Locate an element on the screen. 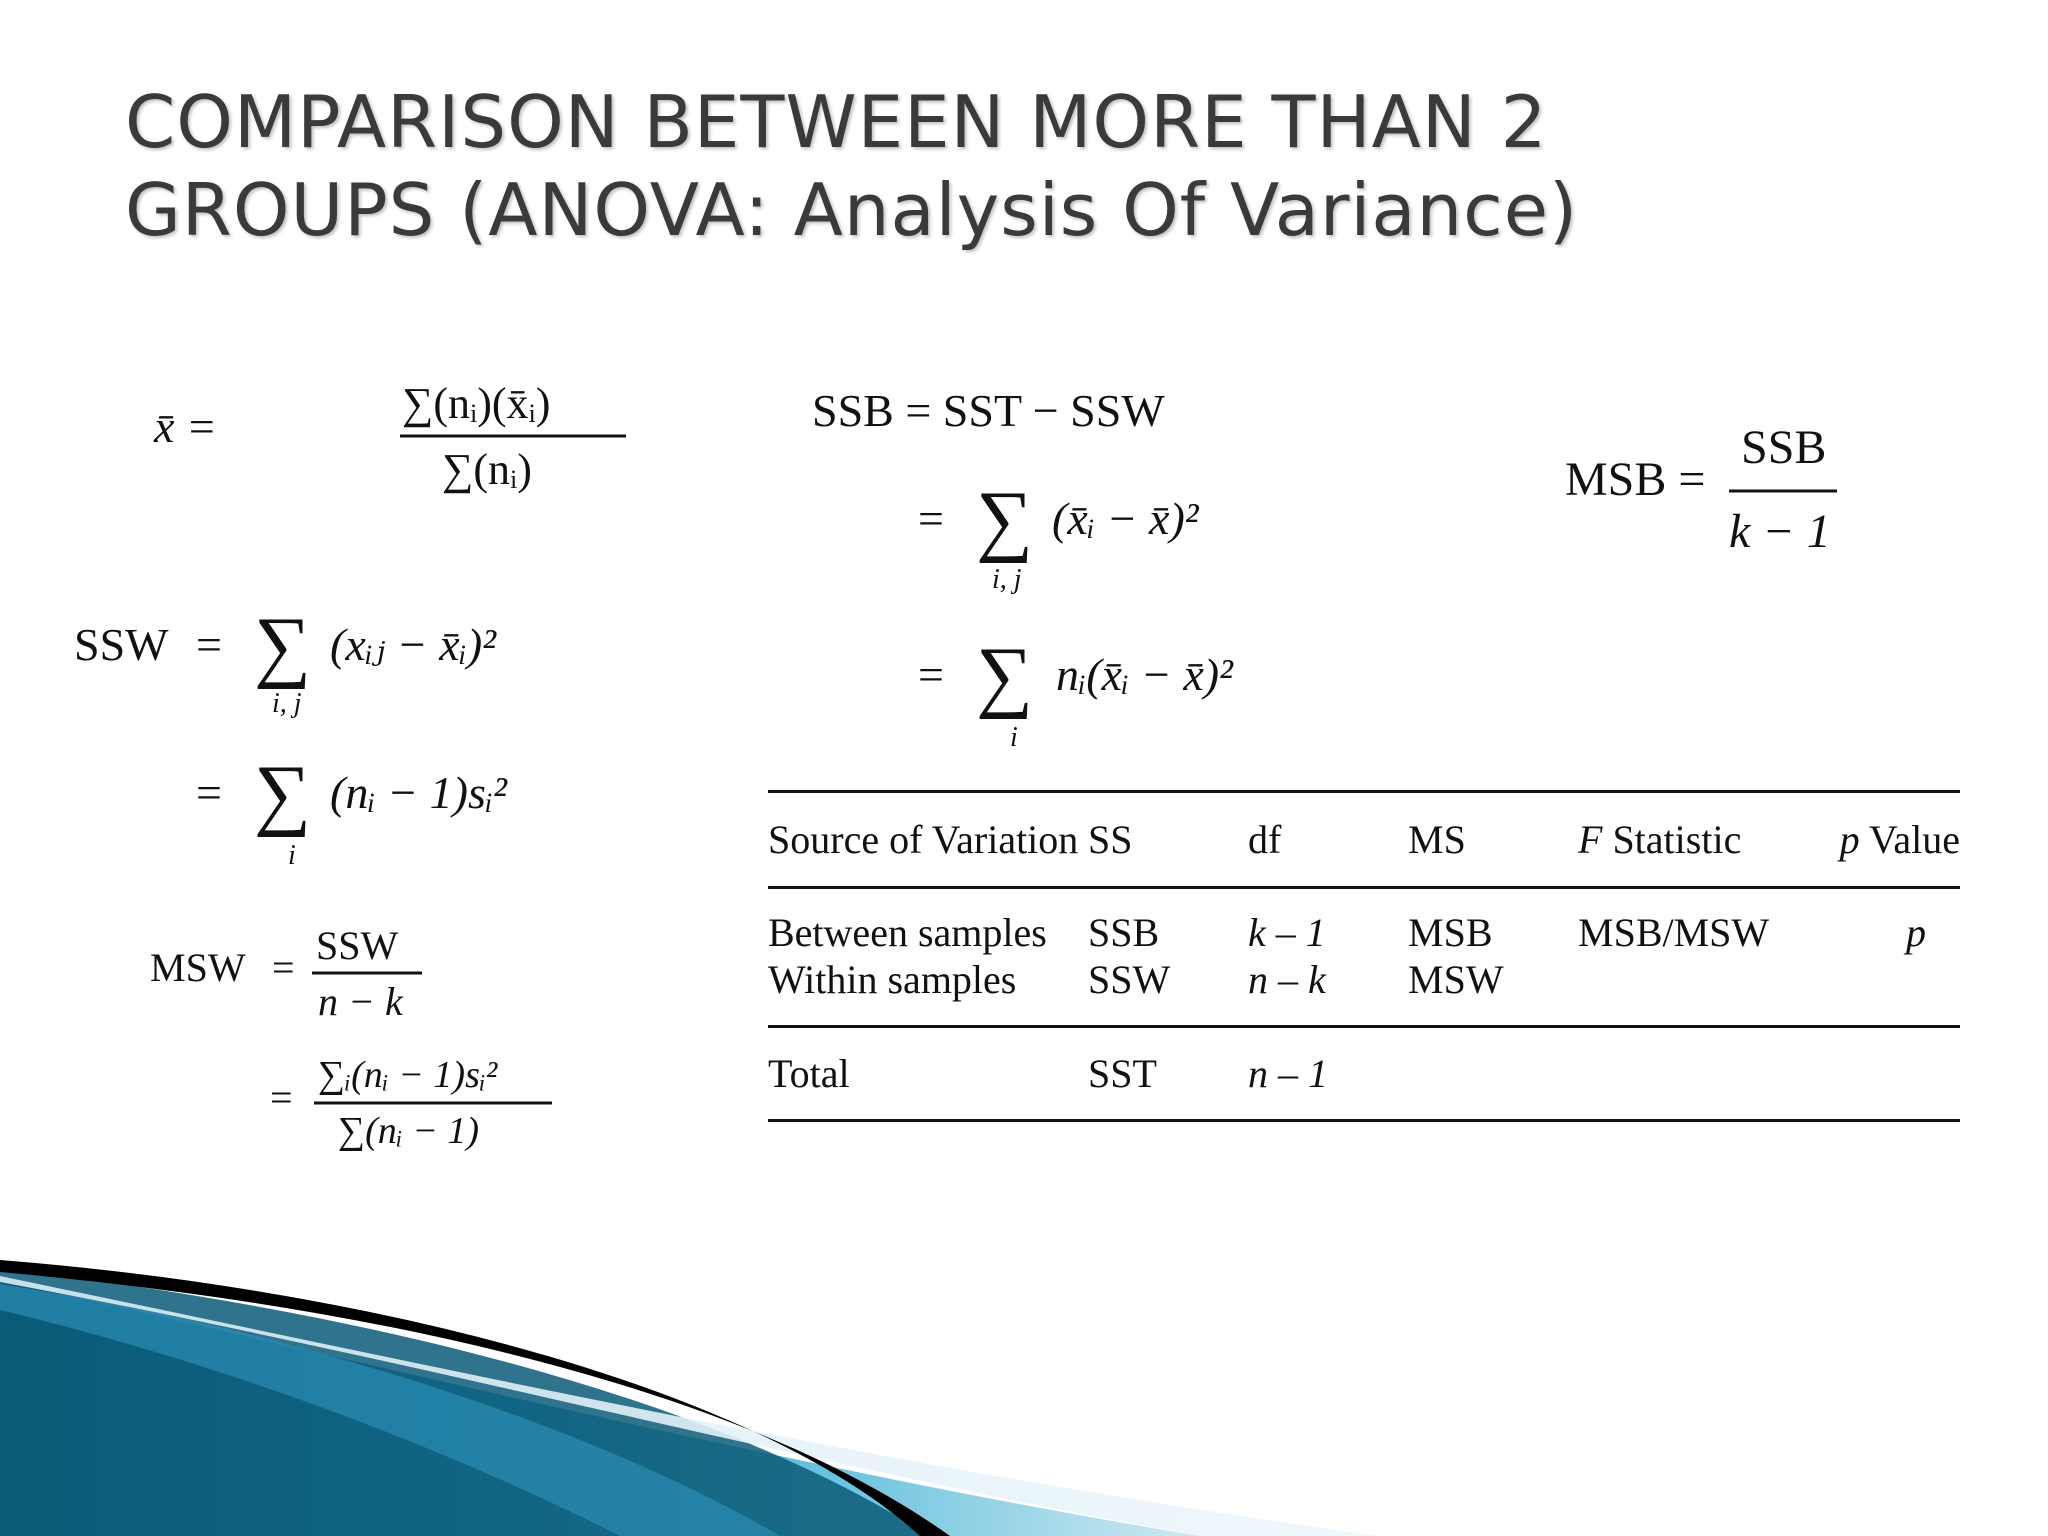 The height and width of the screenshot is (1536, 2048). msw-lhs: MSW is located at coordinates (198, 967).